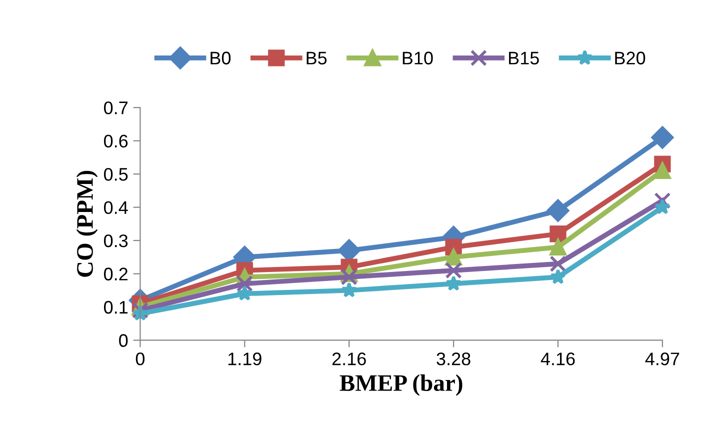 Image resolution: width=701 pixels, height=439 pixels. What do you see at coordinates (116, 141) in the screenshot?
I see `y-tick-label: 0.6` at bounding box center [116, 141].